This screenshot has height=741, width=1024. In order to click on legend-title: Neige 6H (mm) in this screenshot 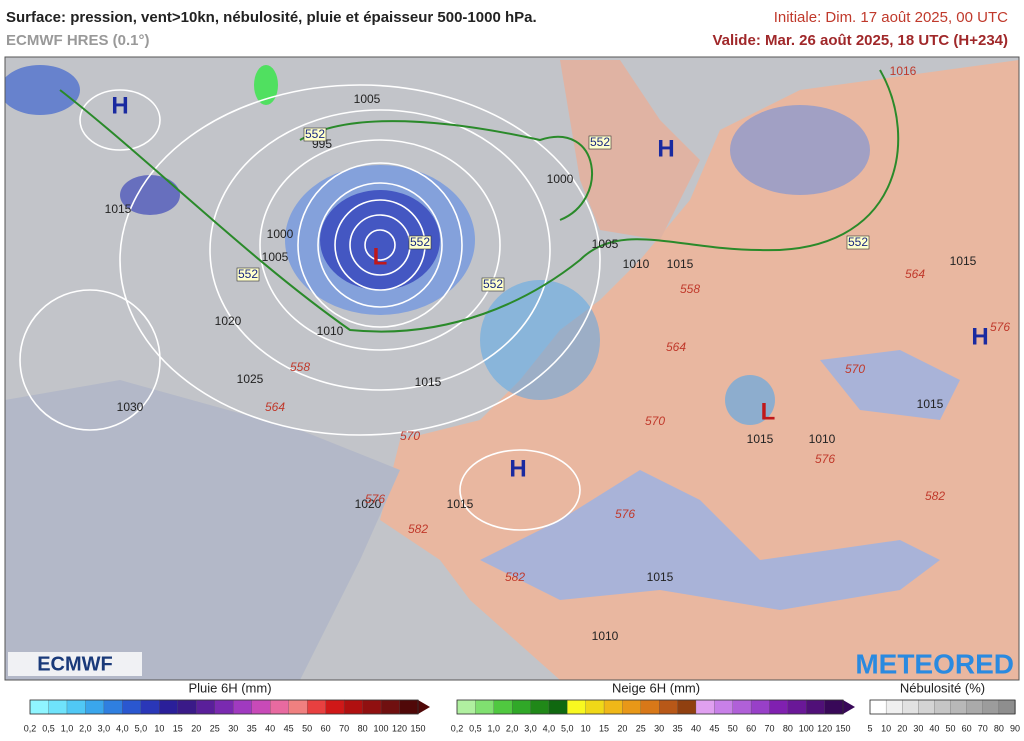, I will do `click(656, 687)`.